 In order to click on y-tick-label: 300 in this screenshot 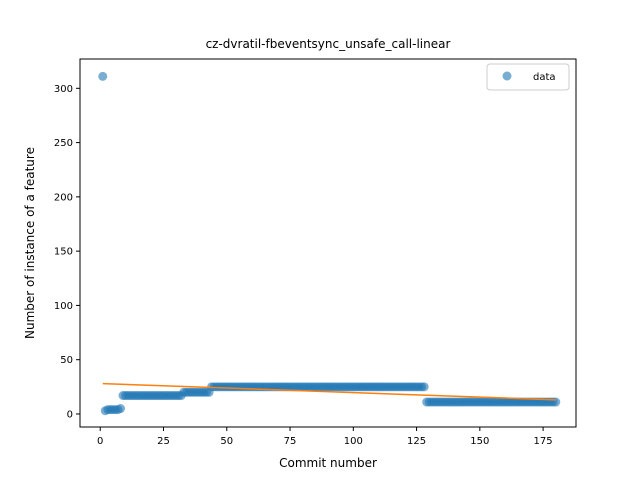, I will do `click(63, 89)`.